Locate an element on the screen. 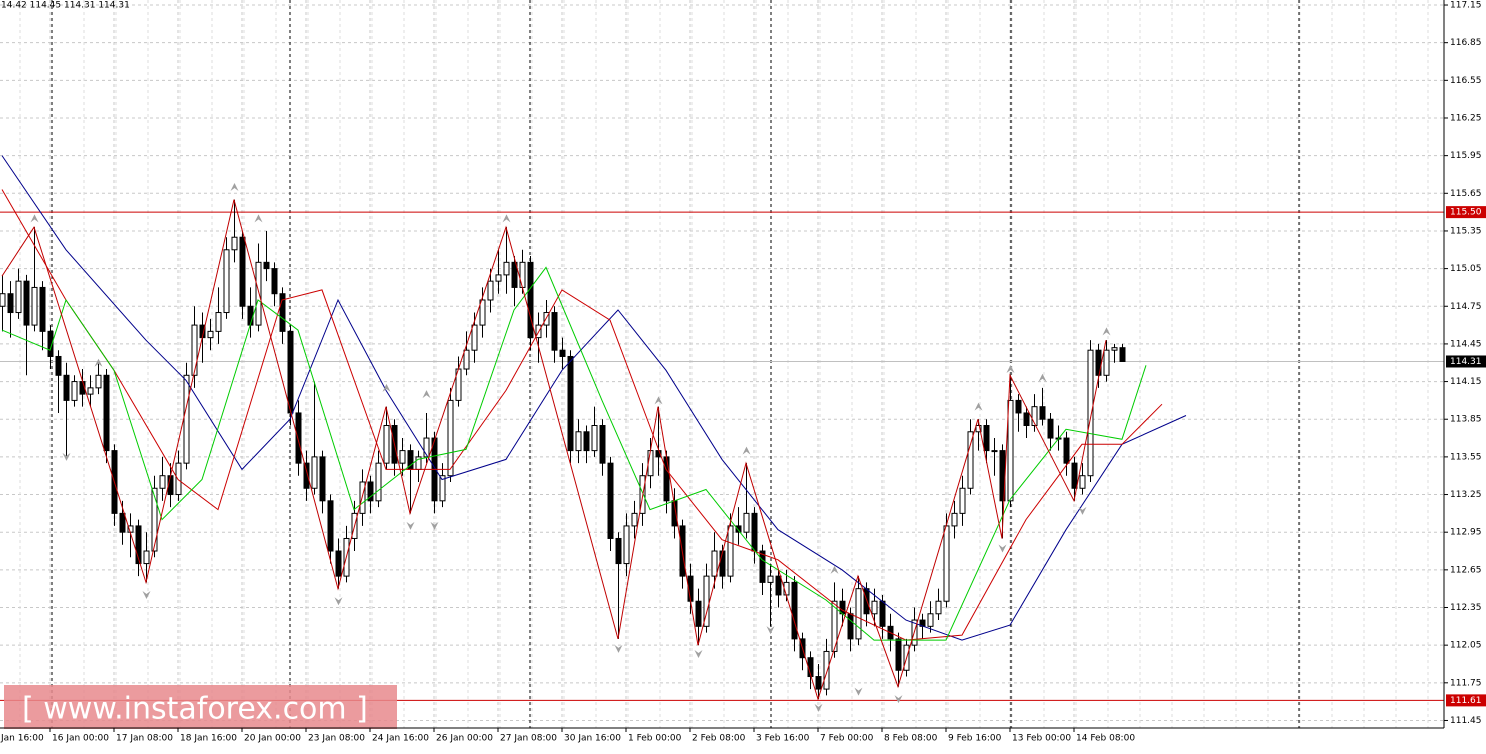  current-price-box is located at coordinates (1466, 361).